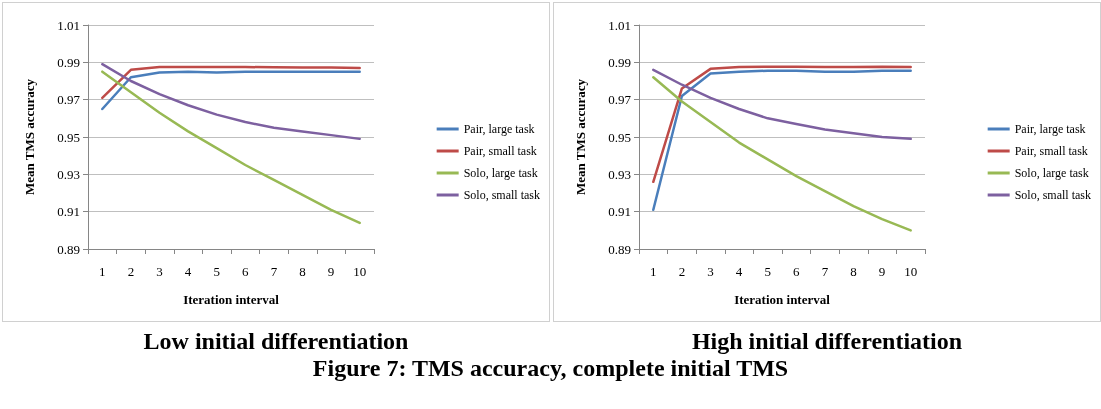  I want to click on caption: Figure 7: TMS accuracy, complete initial TMS, so click(550, 368).